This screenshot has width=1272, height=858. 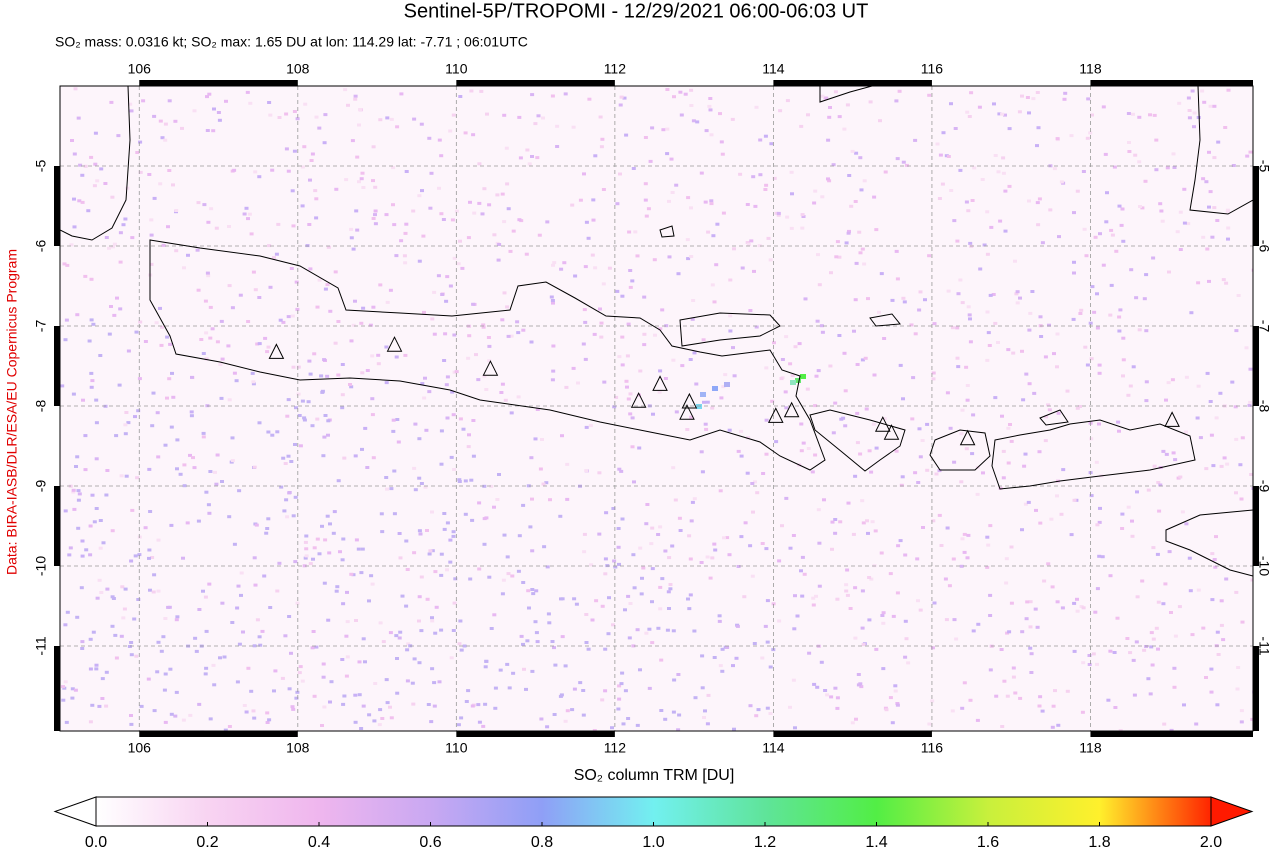 I want to click on volcano-marker, so click(x=791, y=409).